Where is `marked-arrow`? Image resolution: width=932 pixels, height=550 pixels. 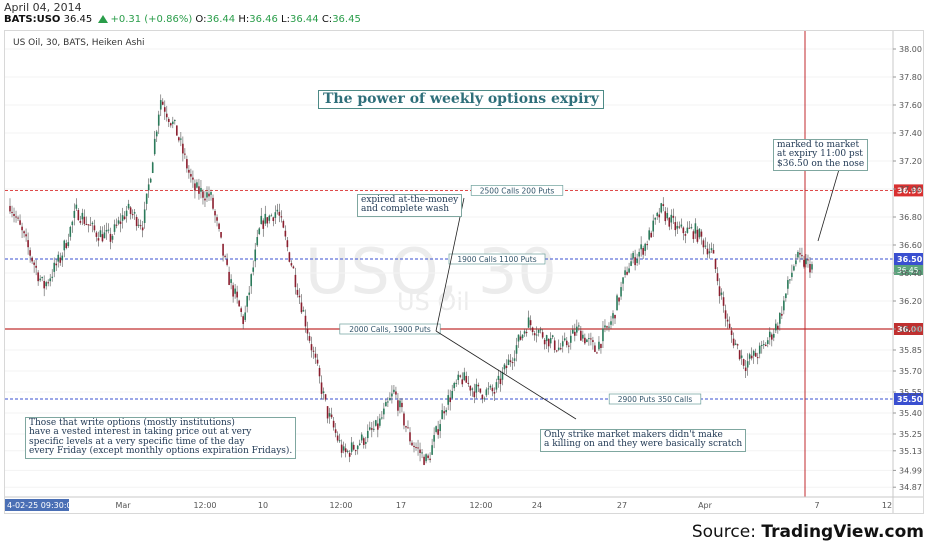
marked-arrow is located at coordinates (829, 203).